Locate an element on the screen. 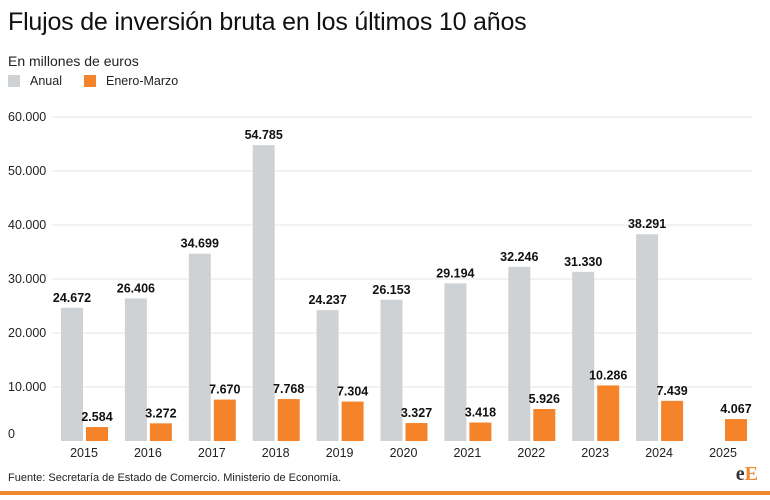 This screenshot has width=770, height=500. data-label-quarter: 10.286 is located at coordinates (608, 375).